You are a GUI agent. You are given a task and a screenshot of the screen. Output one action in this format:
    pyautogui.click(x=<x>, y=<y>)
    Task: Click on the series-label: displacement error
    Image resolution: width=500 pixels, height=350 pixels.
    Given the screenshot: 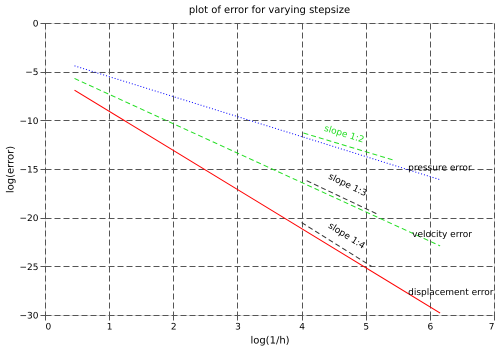 What is the action you would take?
    pyautogui.click(x=451, y=293)
    